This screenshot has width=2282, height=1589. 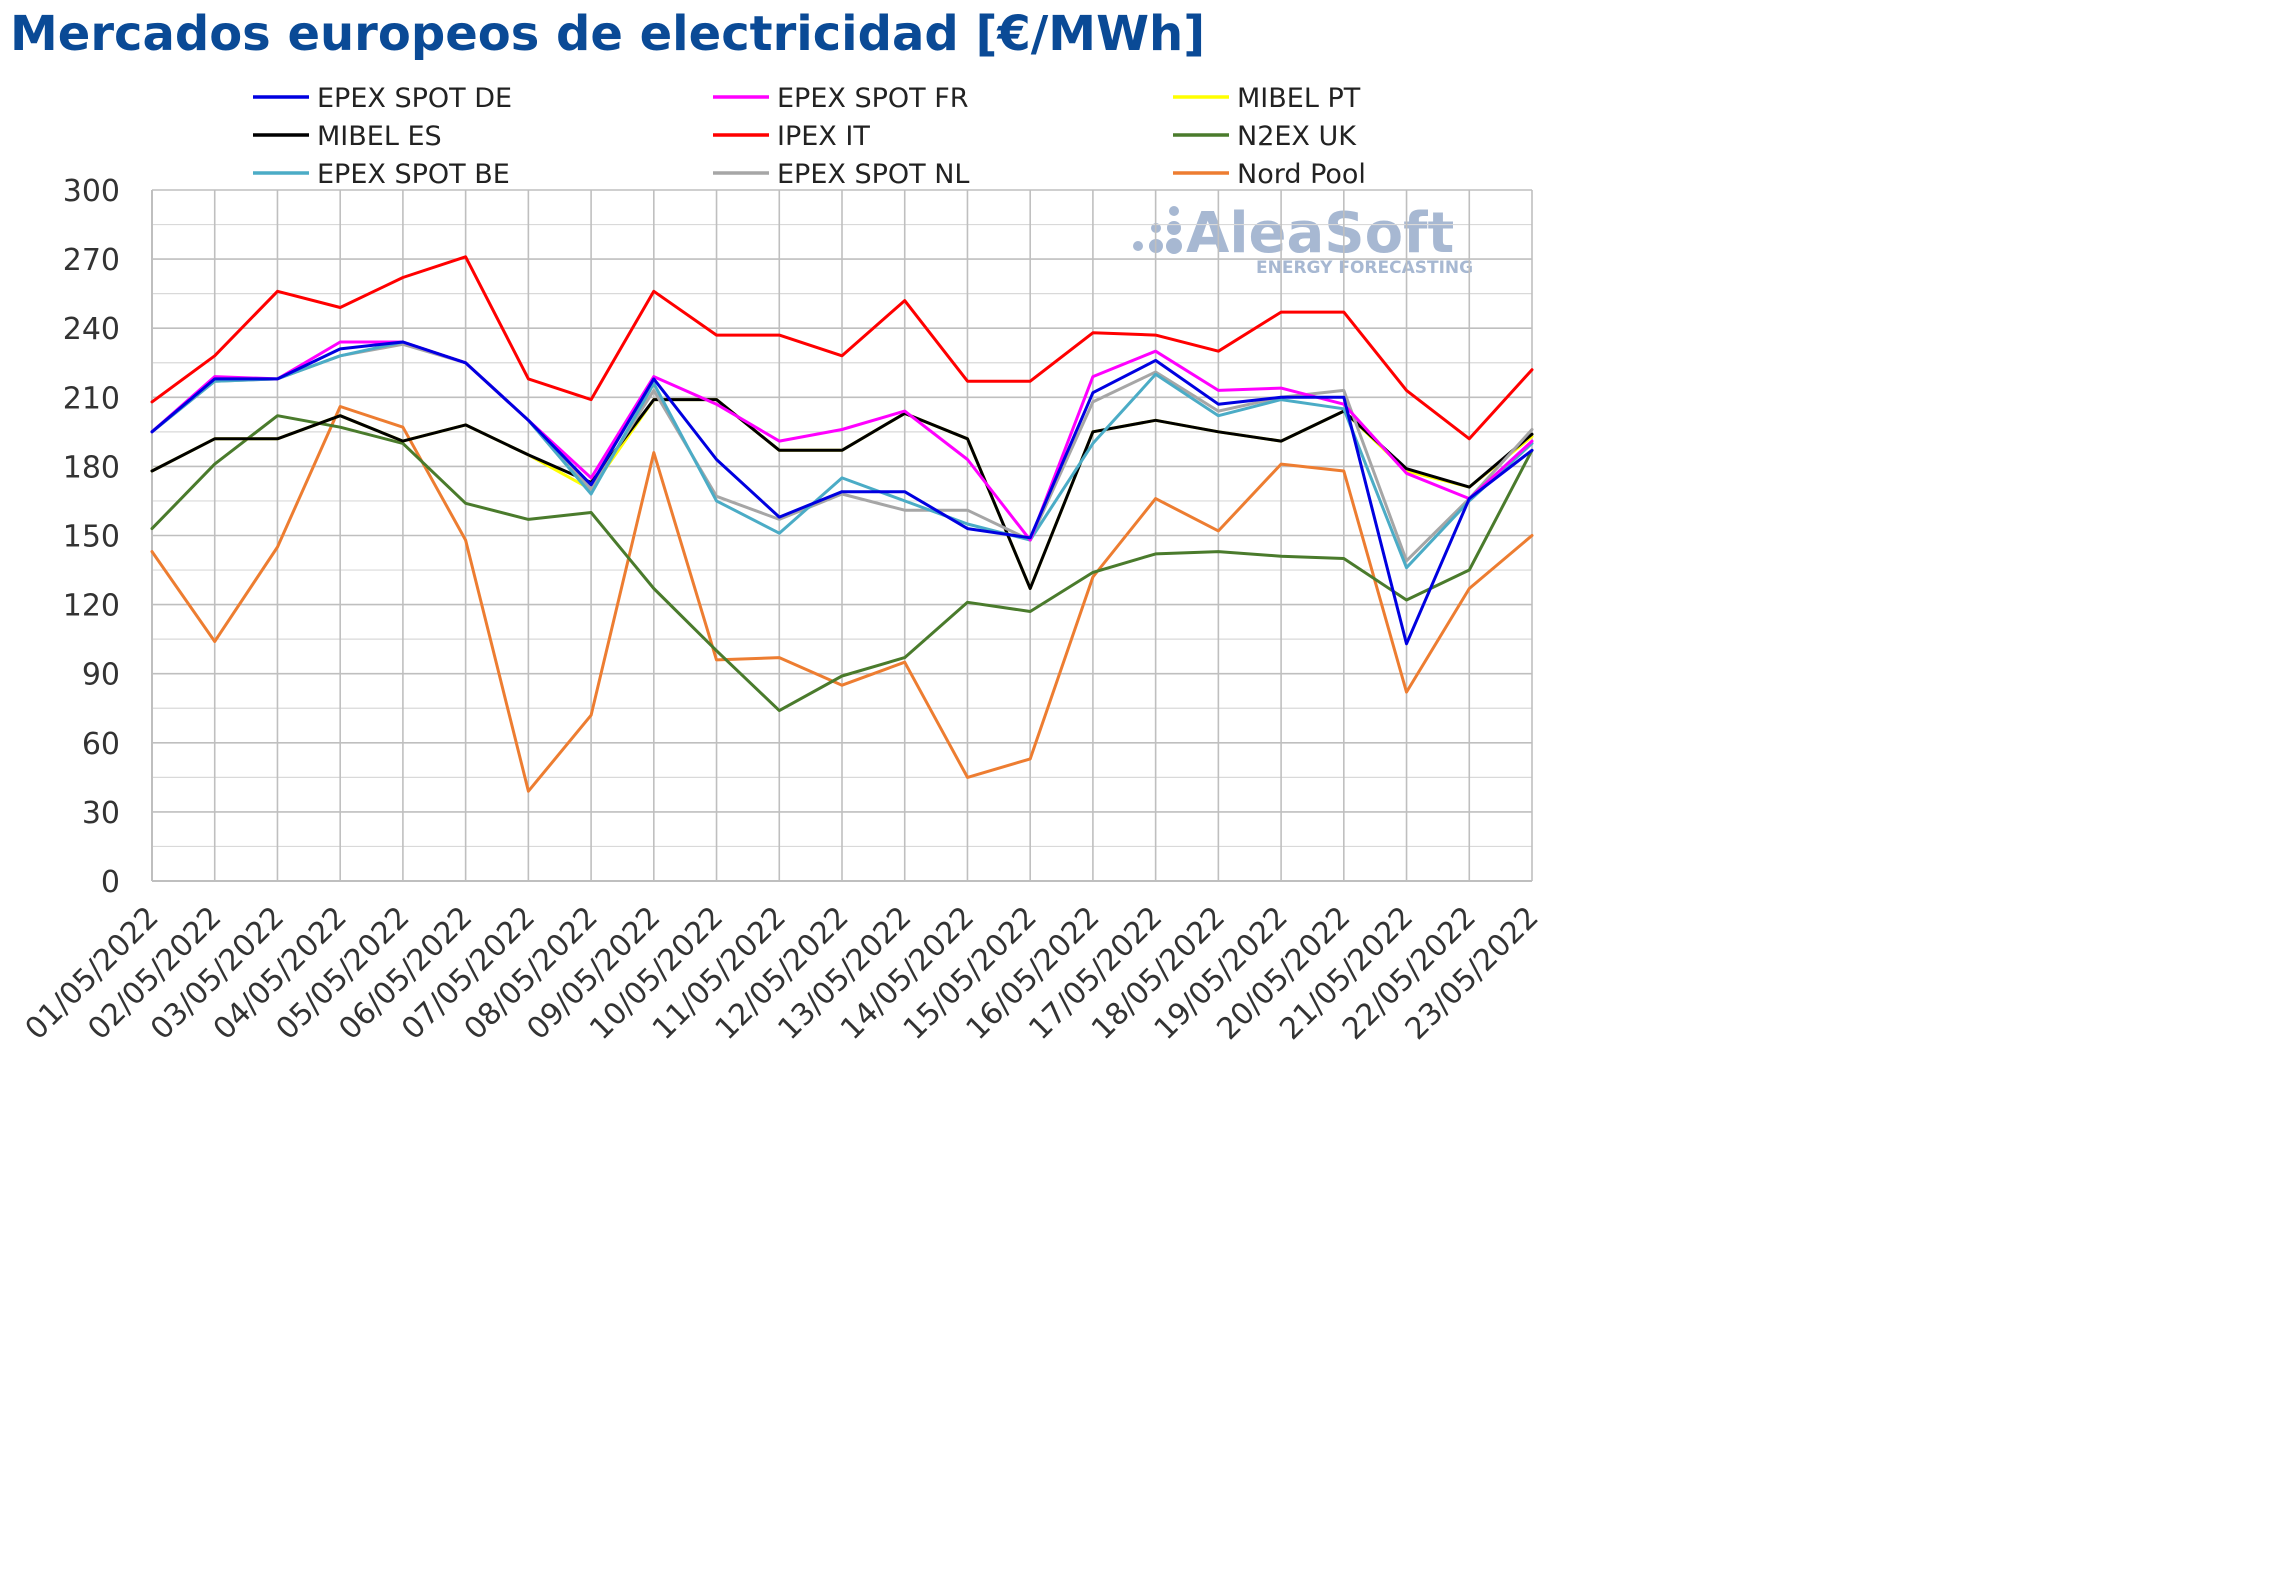 I want to click on watermark-tagline: ENERGY FORECASTING, so click(x=1364, y=268).